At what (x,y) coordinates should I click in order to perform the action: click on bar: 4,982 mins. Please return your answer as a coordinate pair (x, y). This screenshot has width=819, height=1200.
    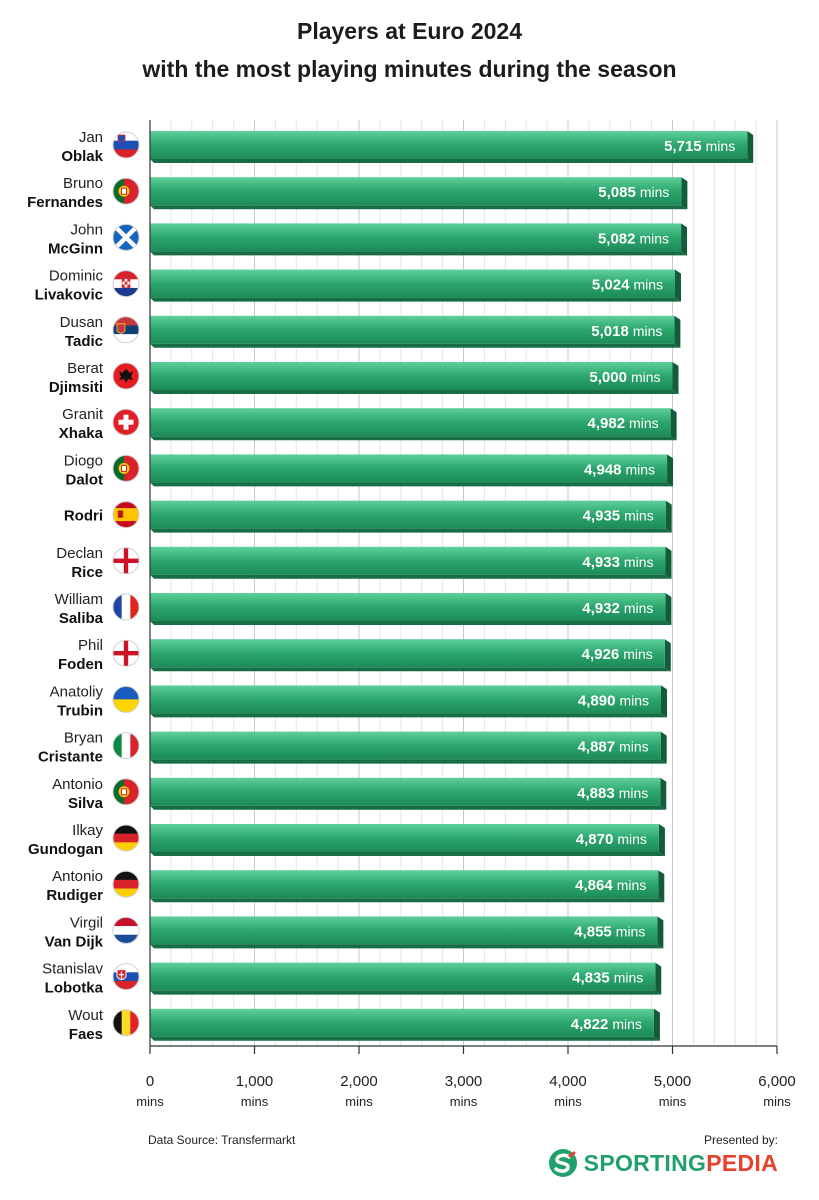
    Looking at the image, I should click on (413, 424).